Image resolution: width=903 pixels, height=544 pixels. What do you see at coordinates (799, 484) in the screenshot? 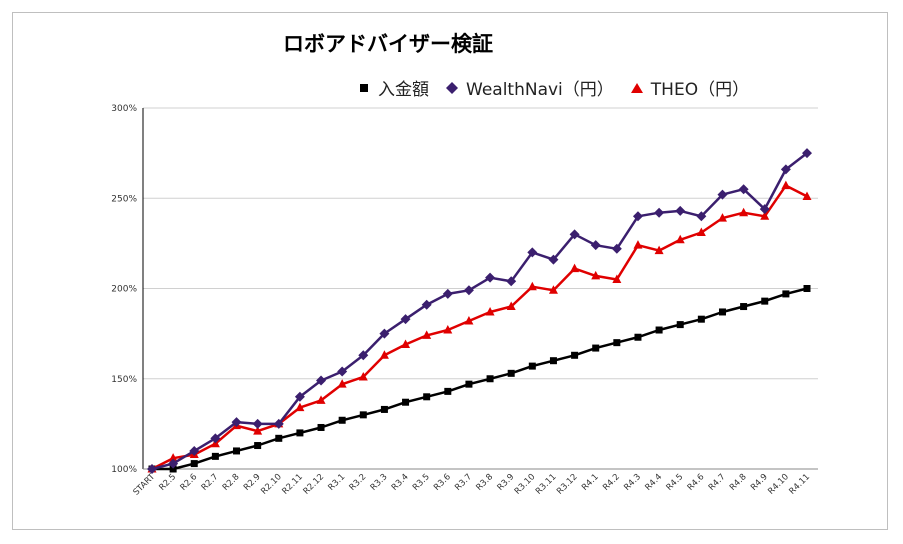
I see `x-tick-label: R4.11` at bounding box center [799, 484].